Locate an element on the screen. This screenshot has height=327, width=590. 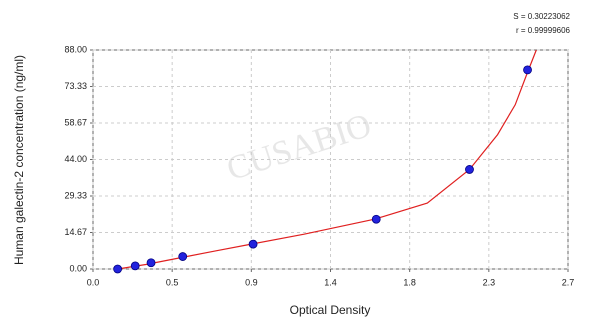
x-tick-label: 1.8 is located at coordinates (409, 282).